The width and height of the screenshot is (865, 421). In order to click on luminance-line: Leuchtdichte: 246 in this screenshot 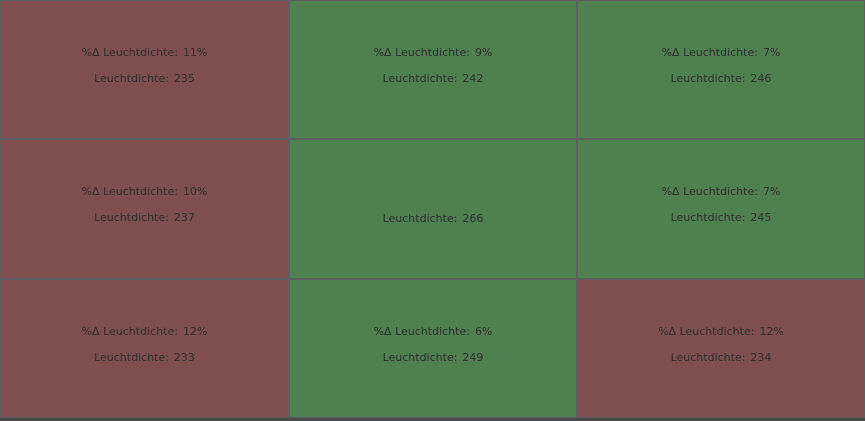, I will do `click(721, 78)`.